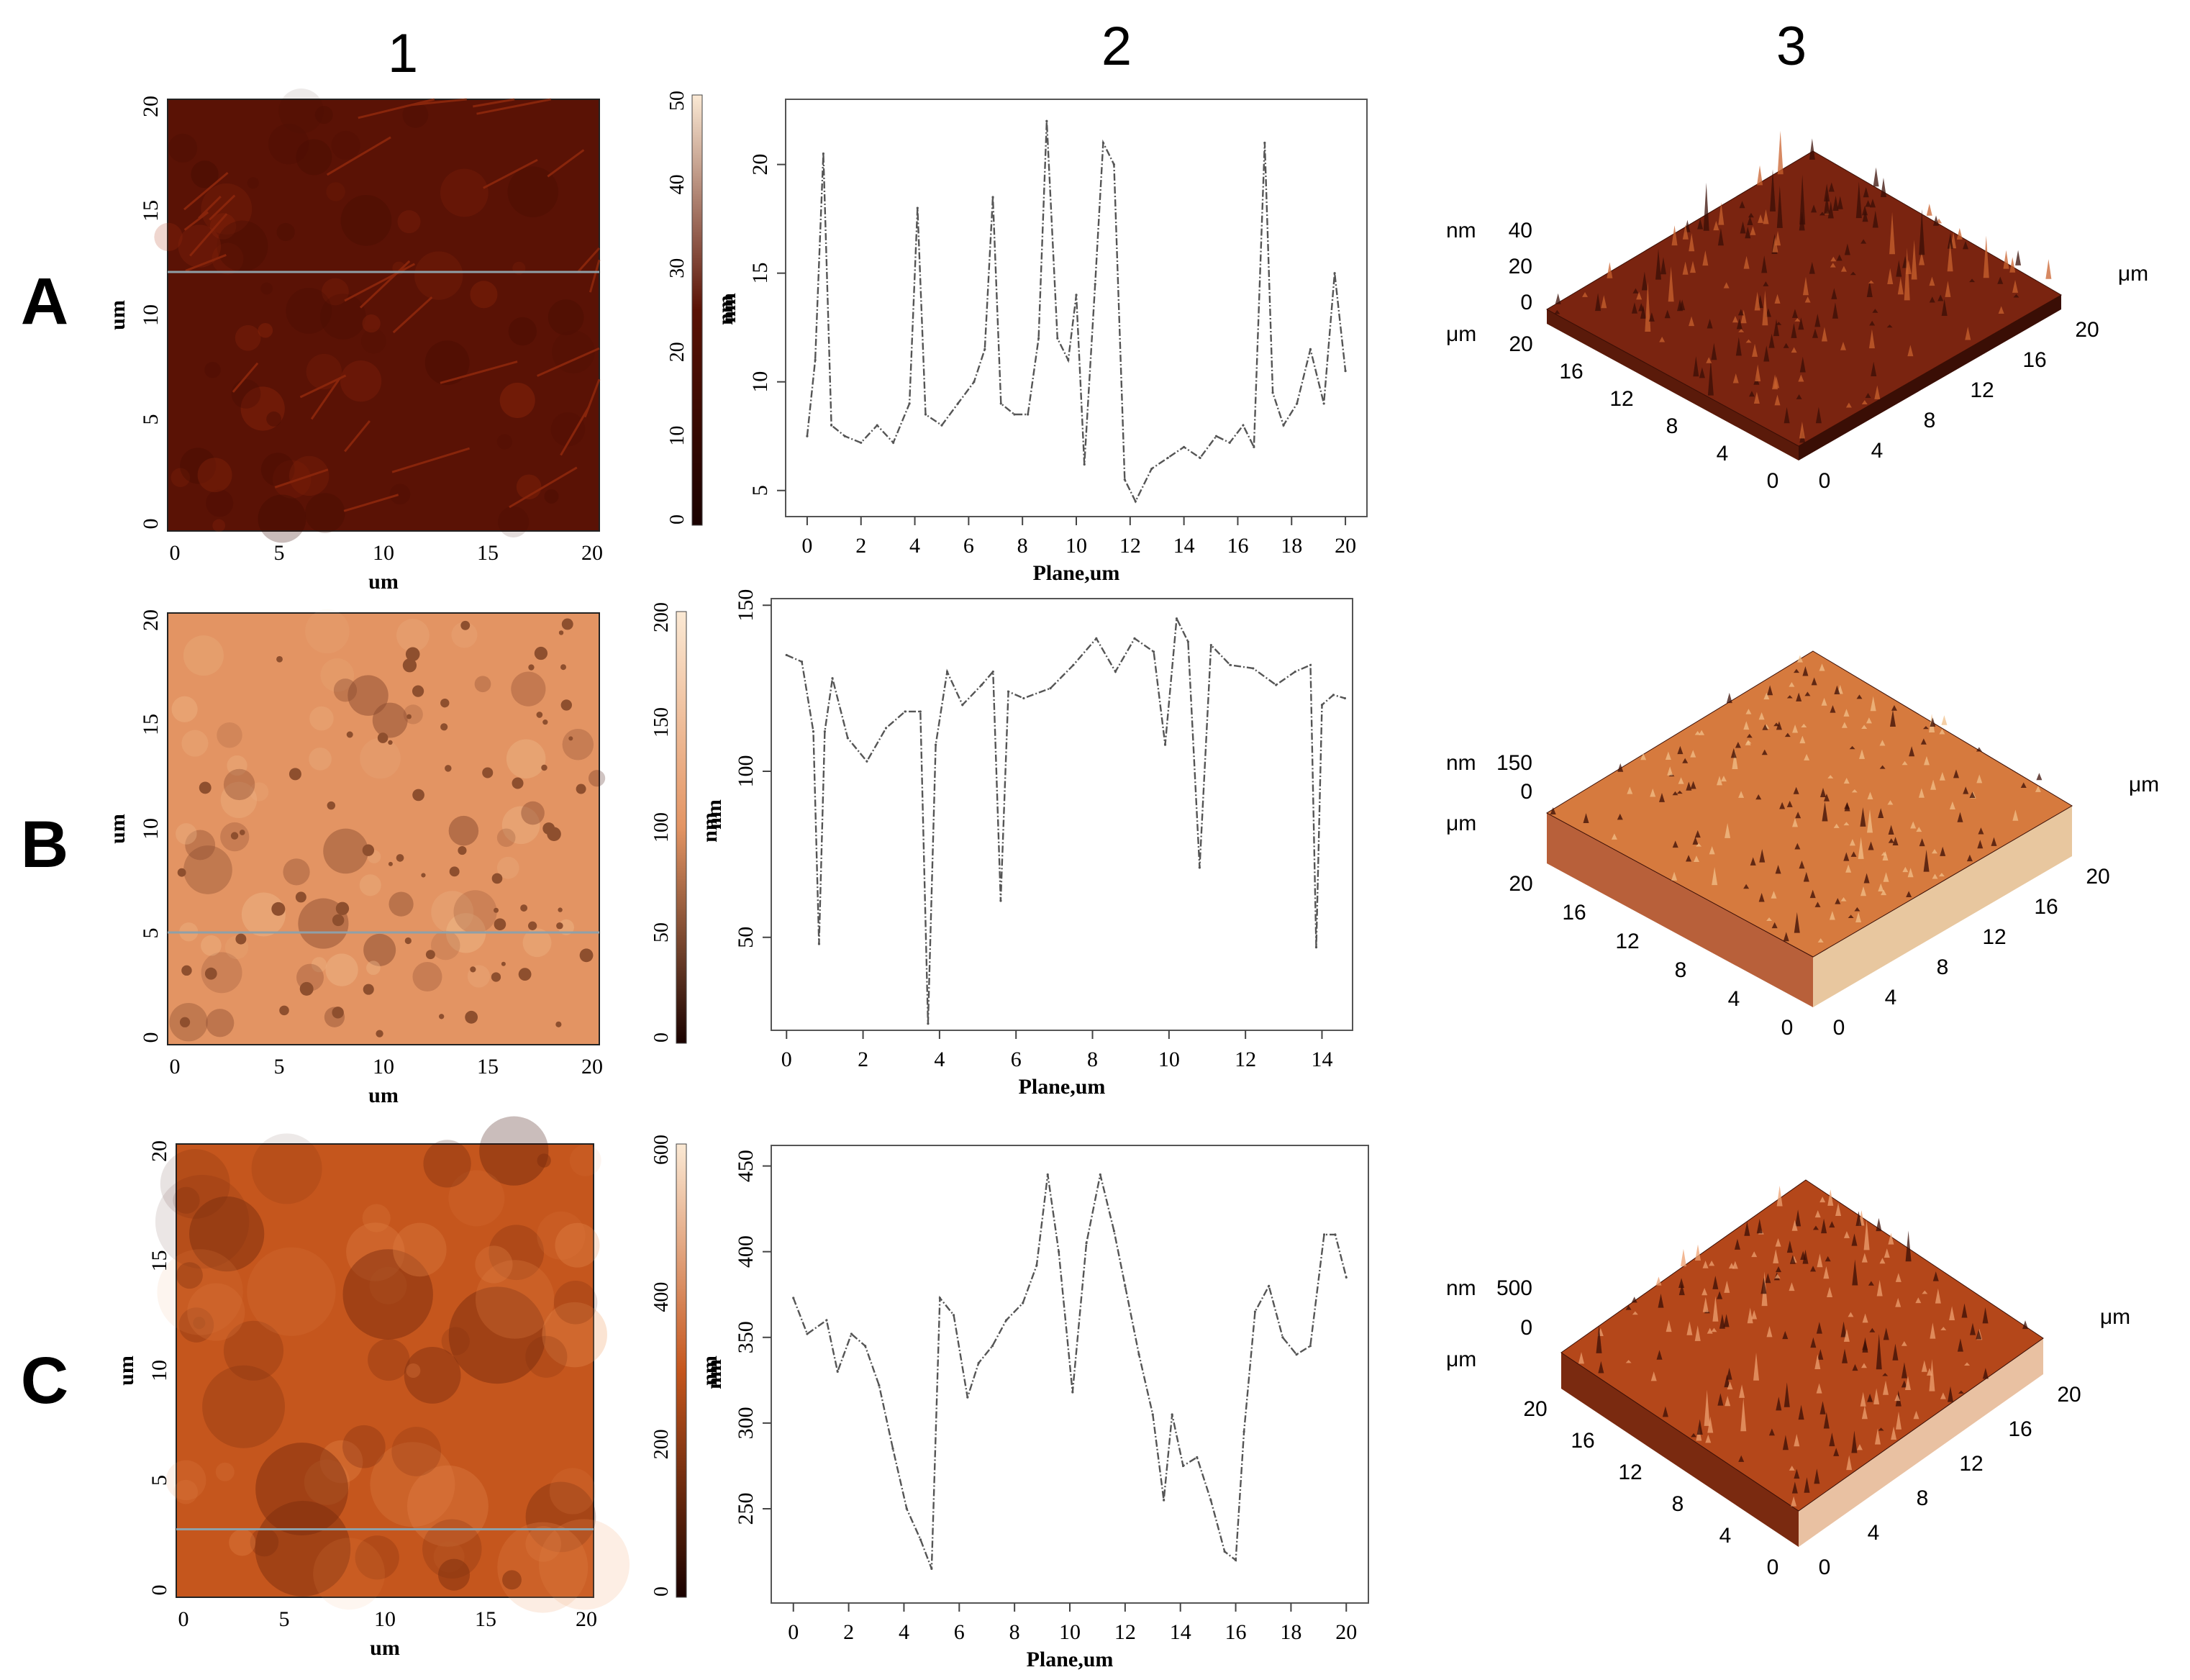 This screenshot has height=1680, width=2190. Describe the element at coordinates (1130, 546) in the screenshot. I see `x-tick-label: 12` at that location.